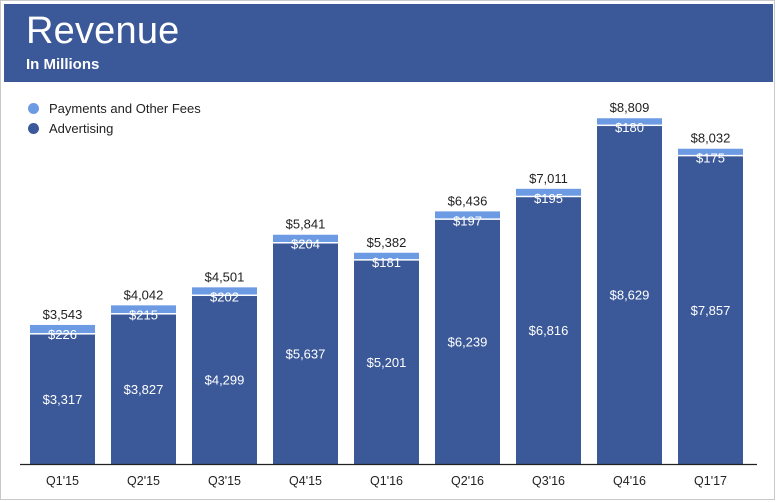  What do you see at coordinates (386, 481) in the screenshot?
I see `x-tick-label: Q1'16` at bounding box center [386, 481].